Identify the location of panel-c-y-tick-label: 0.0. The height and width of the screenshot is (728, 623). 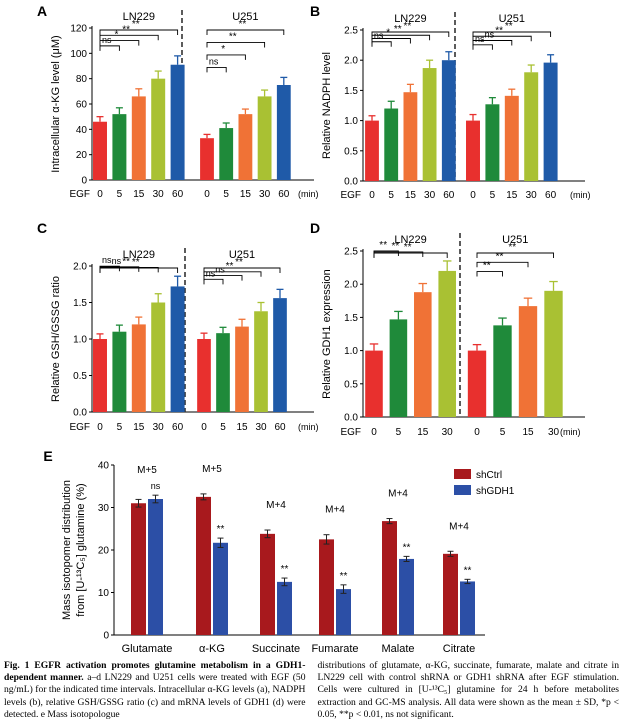
(80, 413).